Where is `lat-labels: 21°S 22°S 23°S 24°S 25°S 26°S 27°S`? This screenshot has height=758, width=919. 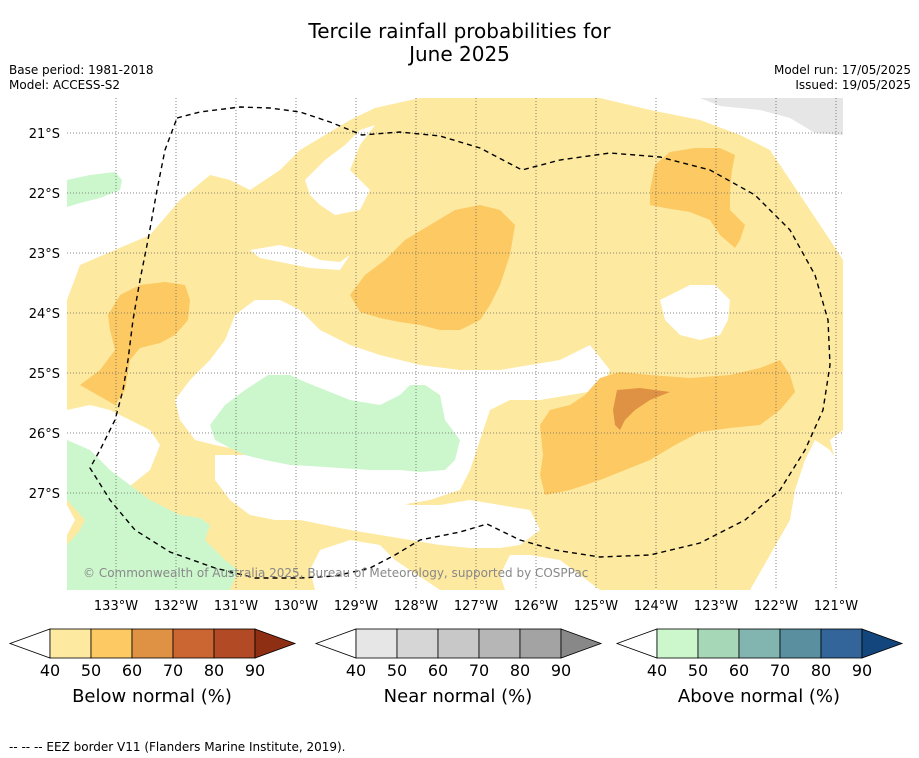
lat-labels: 21°S 22°S 23°S 24°S 25°S 26°S 27°S is located at coordinates (44, 314).